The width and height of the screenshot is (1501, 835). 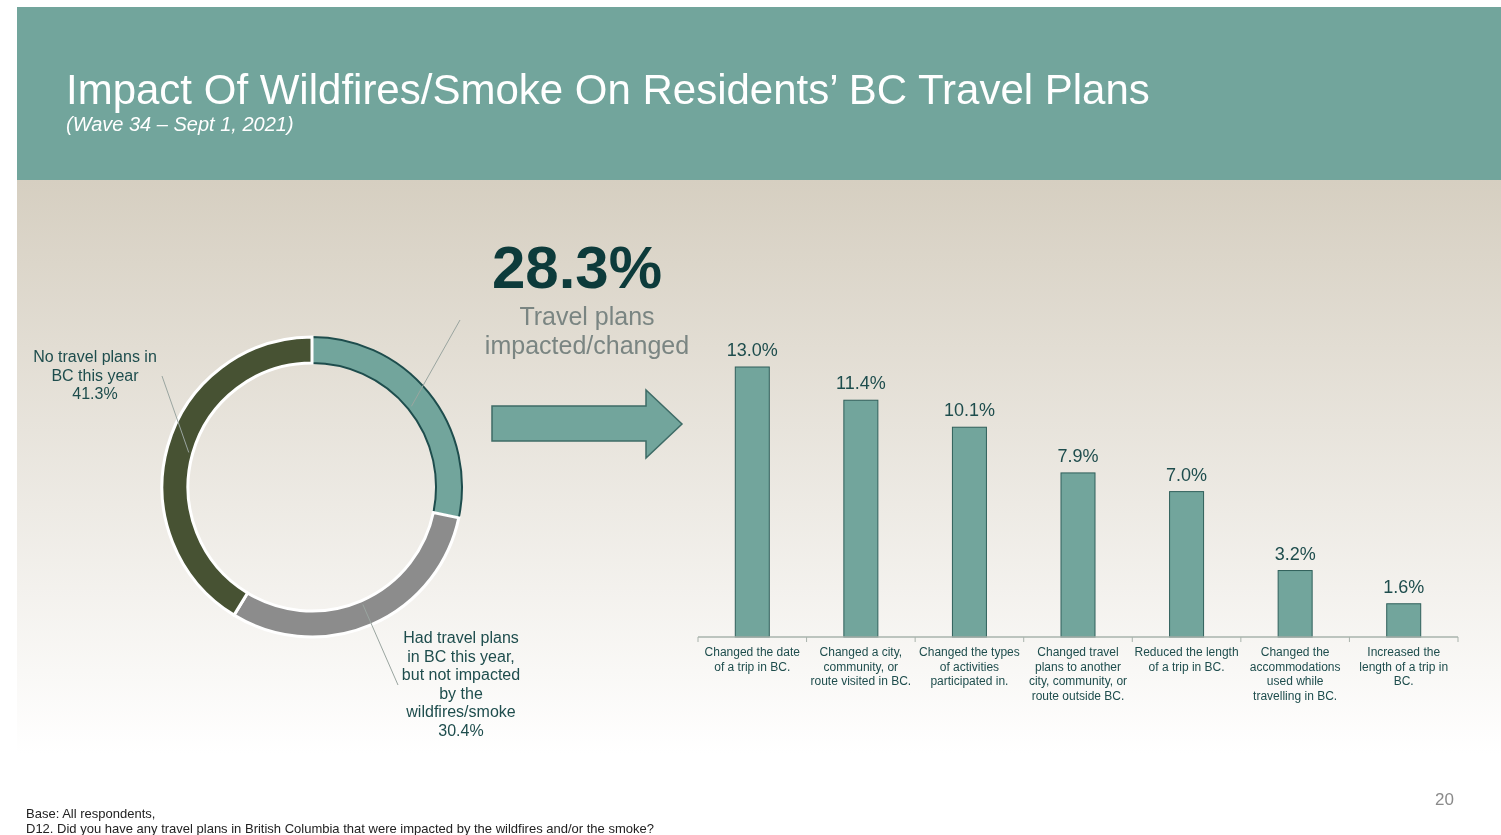 What do you see at coordinates (1404, 667) in the screenshot?
I see `x-tick-label: Increased the length of a trip in BC.` at bounding box center [1404, 667].